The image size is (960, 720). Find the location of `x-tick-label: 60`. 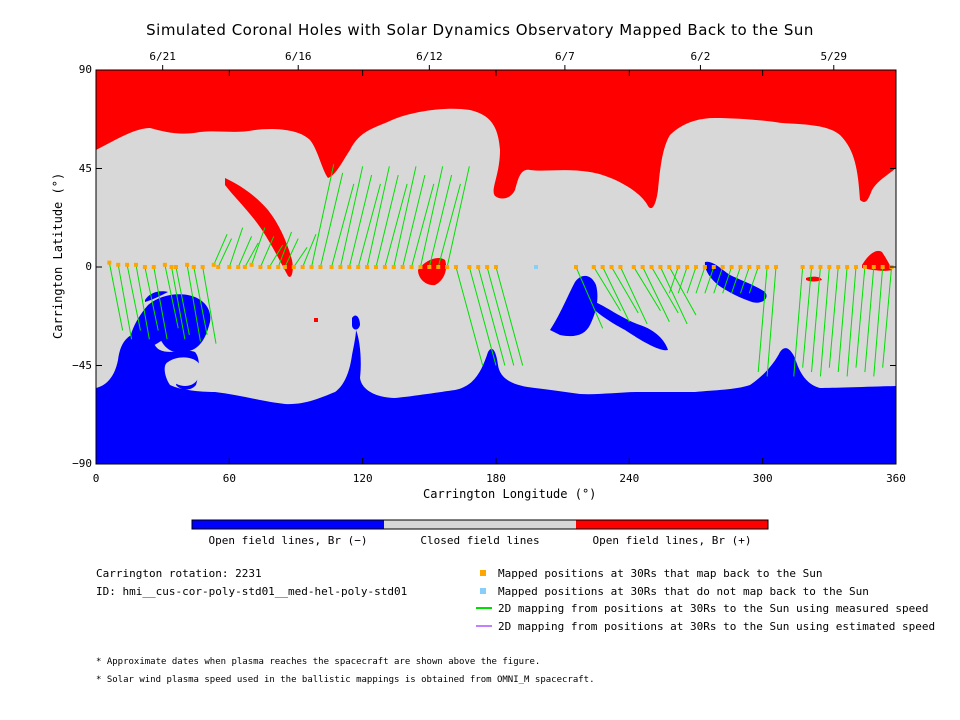

x-tick-label: 60 is located at coordinates (229, 478).